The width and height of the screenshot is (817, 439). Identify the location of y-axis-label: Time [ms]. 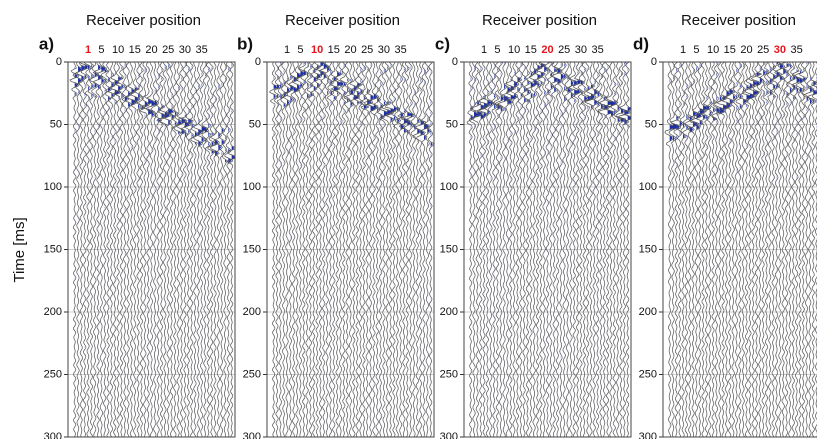
(19, 249).